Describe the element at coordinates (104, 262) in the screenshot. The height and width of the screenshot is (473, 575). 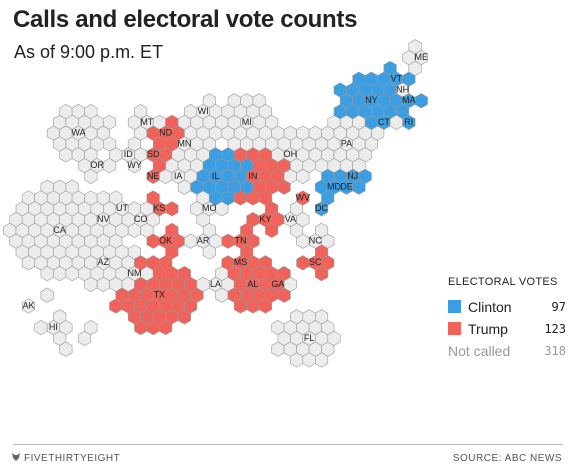
I see `state-label-az: AZ` at that location.